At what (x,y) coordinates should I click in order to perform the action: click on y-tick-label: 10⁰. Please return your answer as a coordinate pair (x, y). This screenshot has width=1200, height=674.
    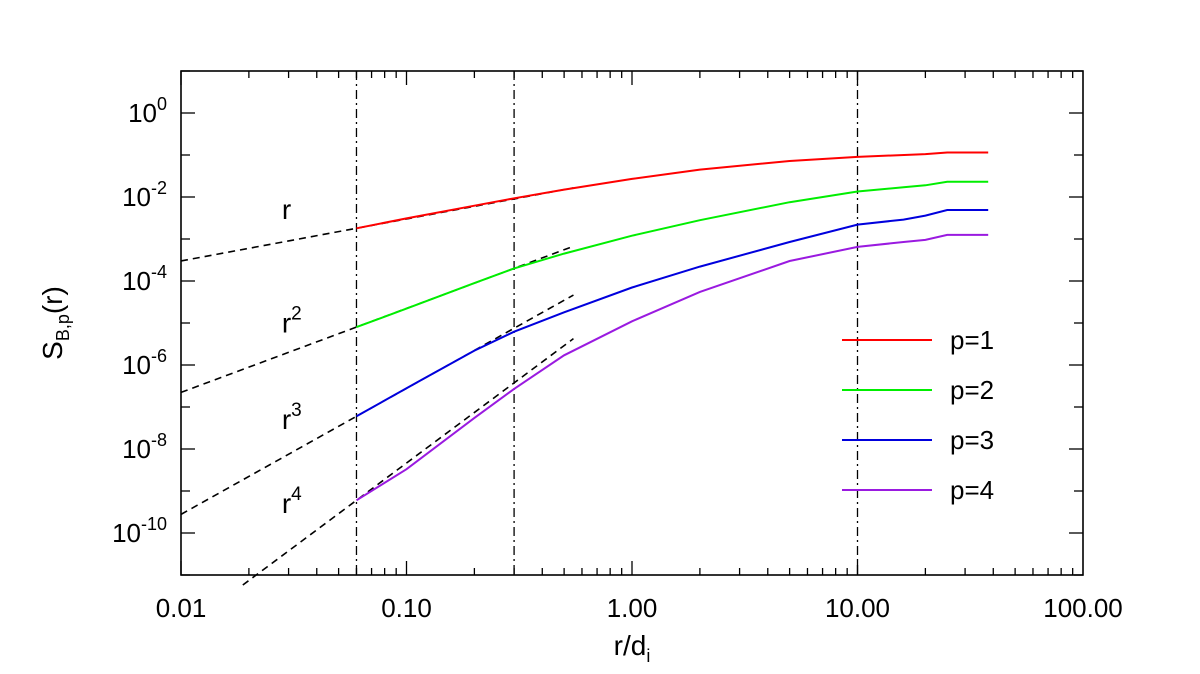
    Looking at the image, I should click on (147, 111).